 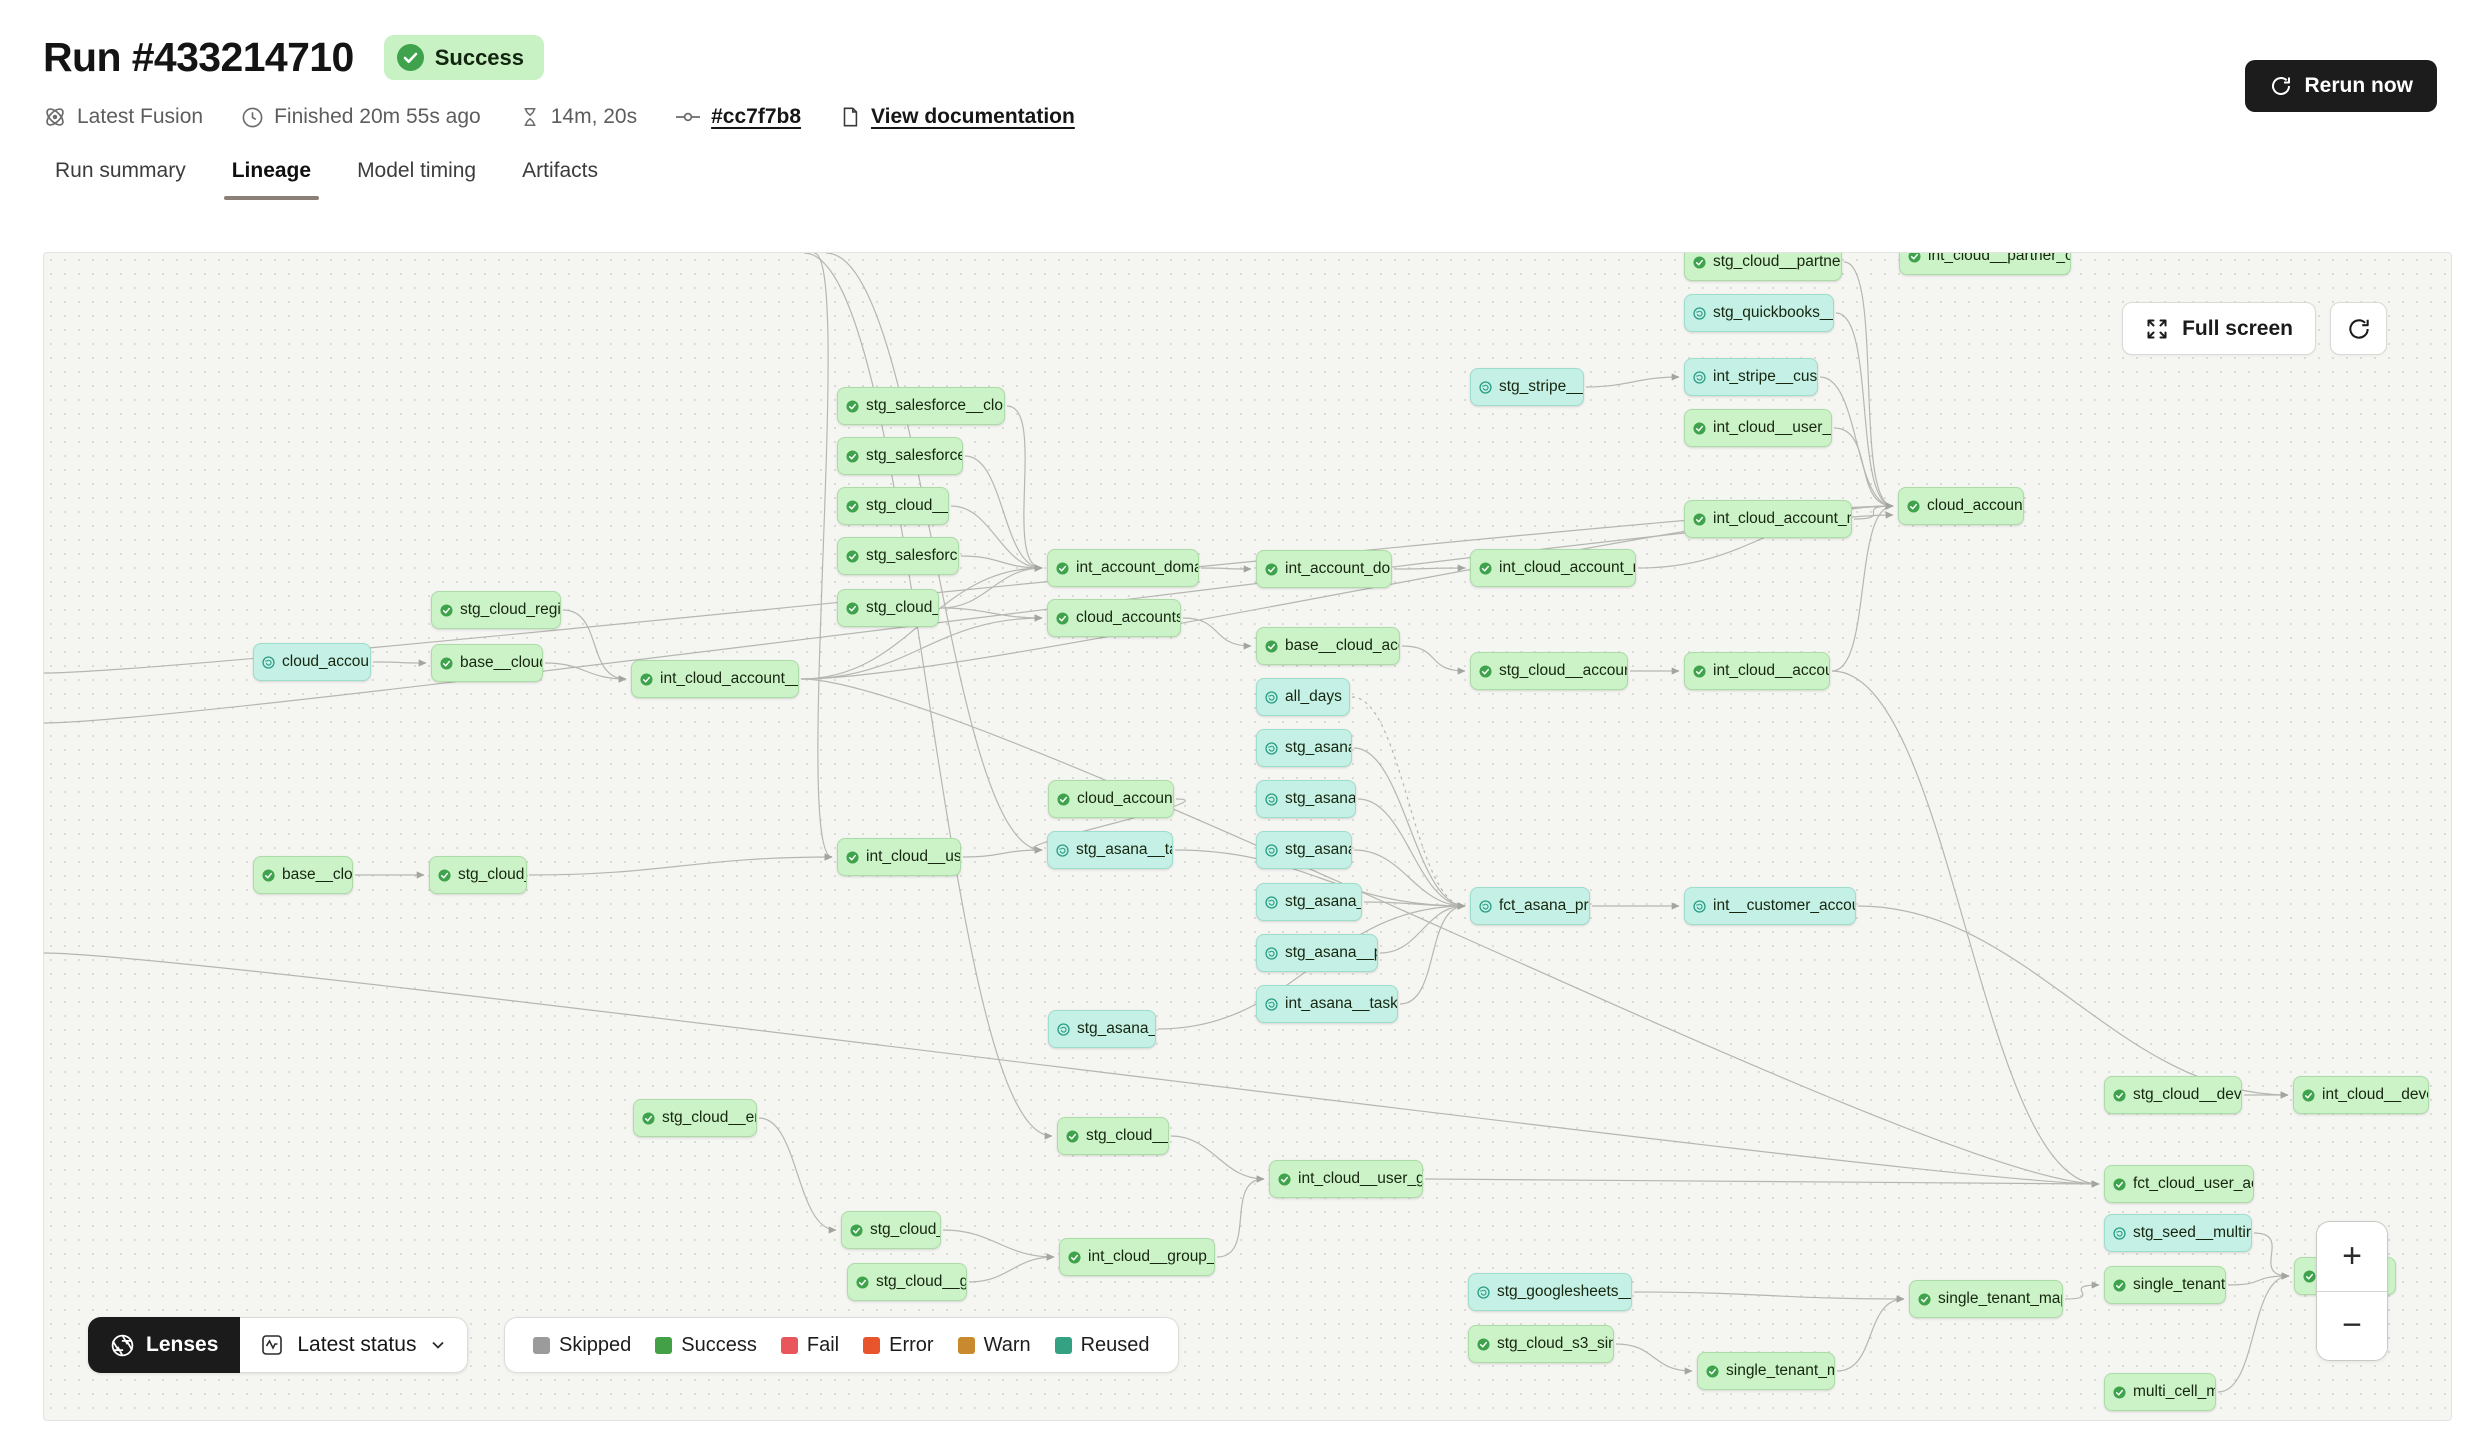 What do you see at coordinates (973, 116) in the screenshot?
I see `view-documentation-link: View documentation` at bounding box center [973, 116].